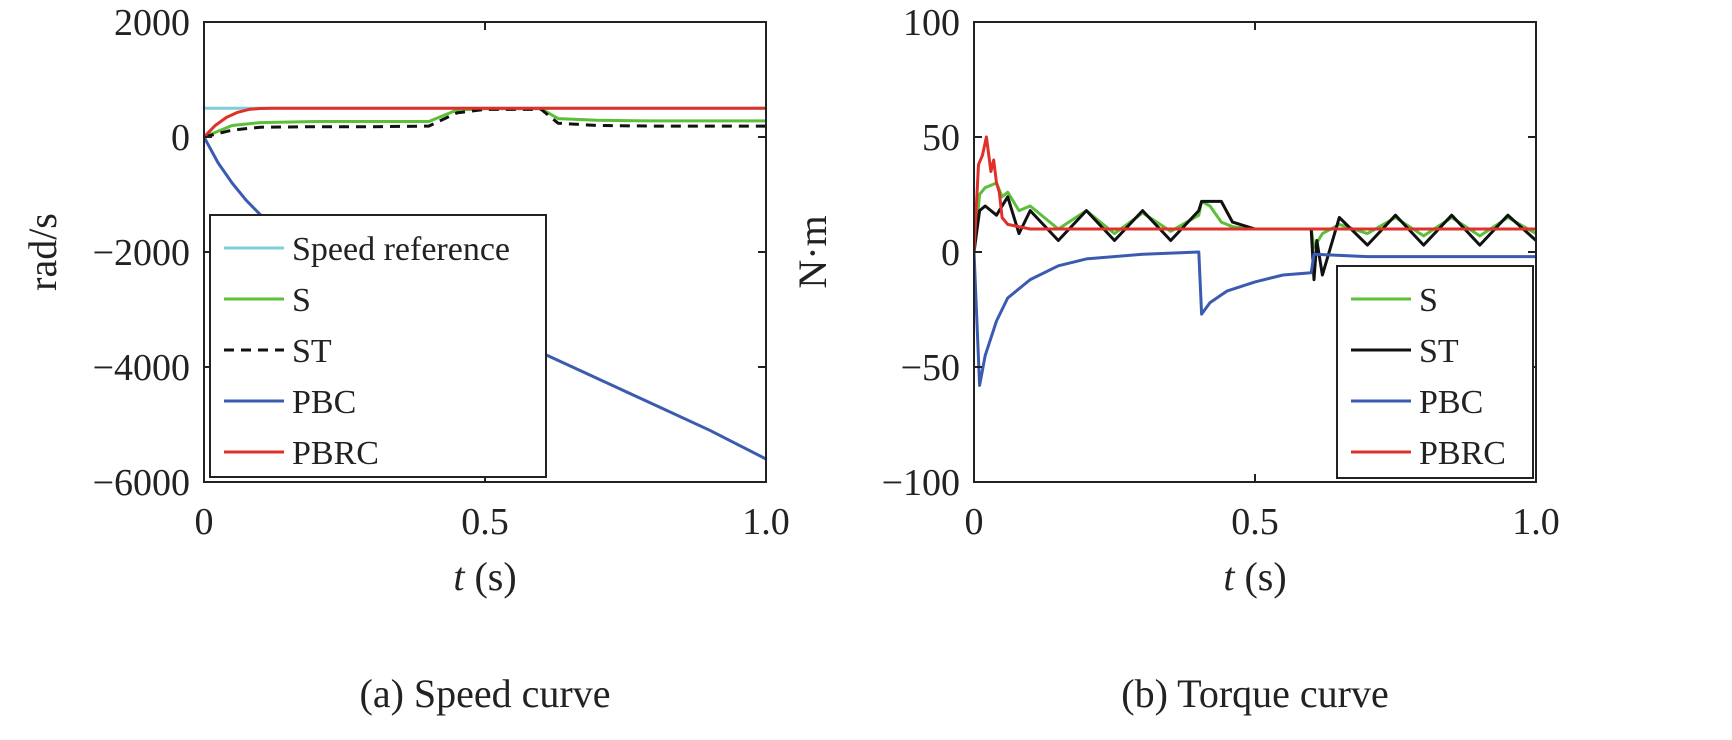  What do you see at coordinates (931, 23) in the screenshot?
I see `y-tick-label: 100` at bounding box center [931, 23].